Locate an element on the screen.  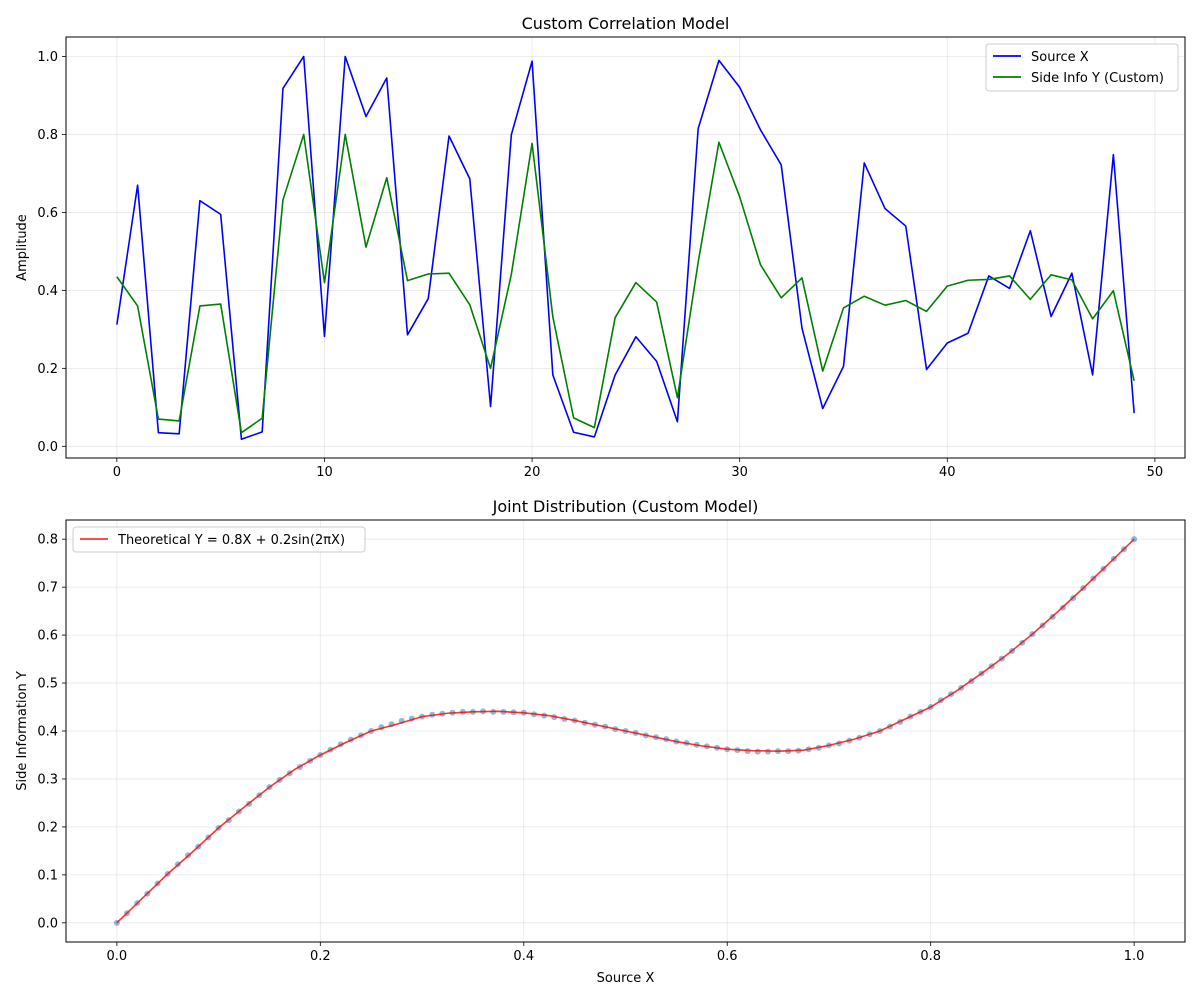
x-tick-label: 50 is located at coordinates (1155, 472).